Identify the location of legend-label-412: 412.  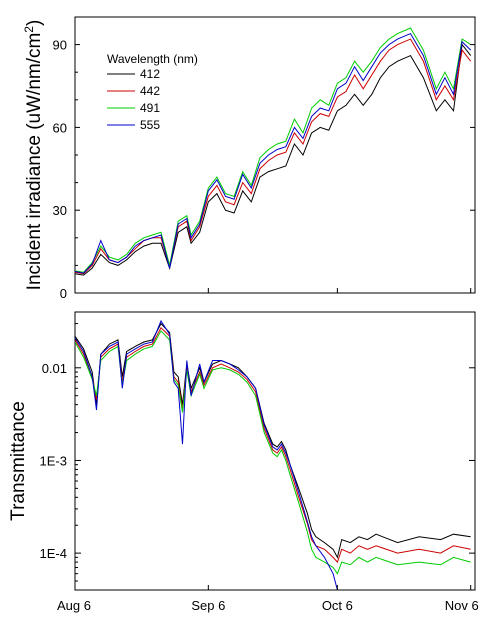
(150, 74).